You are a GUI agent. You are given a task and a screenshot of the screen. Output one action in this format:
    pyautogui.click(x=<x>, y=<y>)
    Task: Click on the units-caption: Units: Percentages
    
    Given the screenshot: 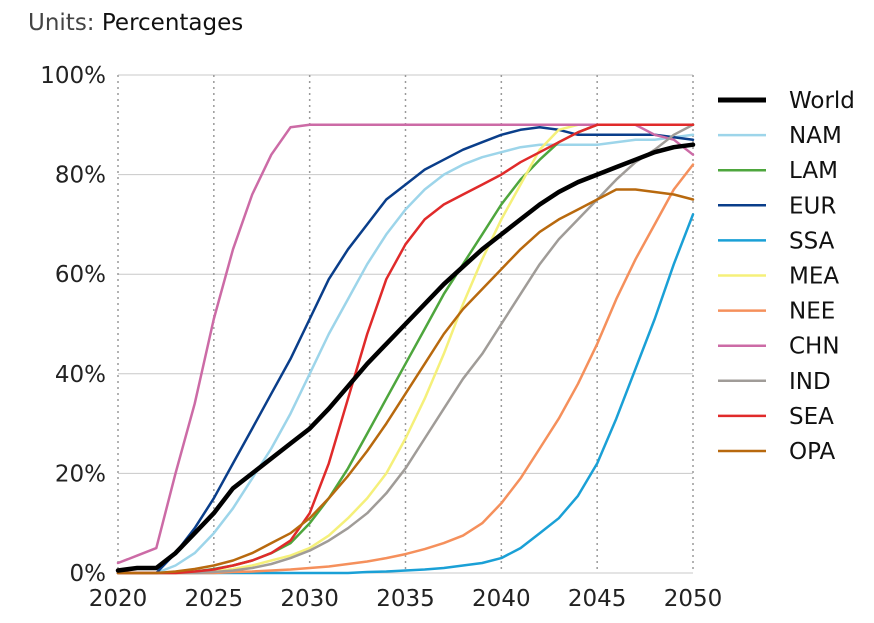 What is the action you would take?
    pyautogui.click(x=135, y=23)
    